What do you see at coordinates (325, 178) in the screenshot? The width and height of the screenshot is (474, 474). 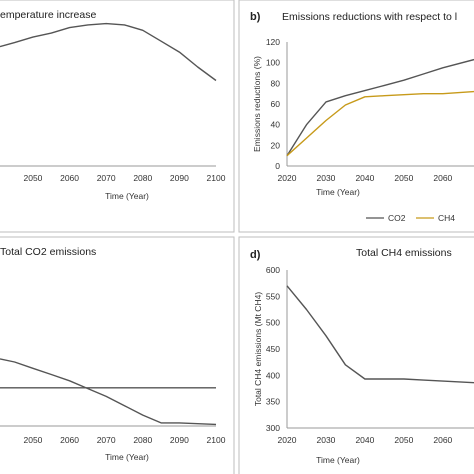 I see `panel-b-xtick-2030: 2030` at bounding box center [325, 178].